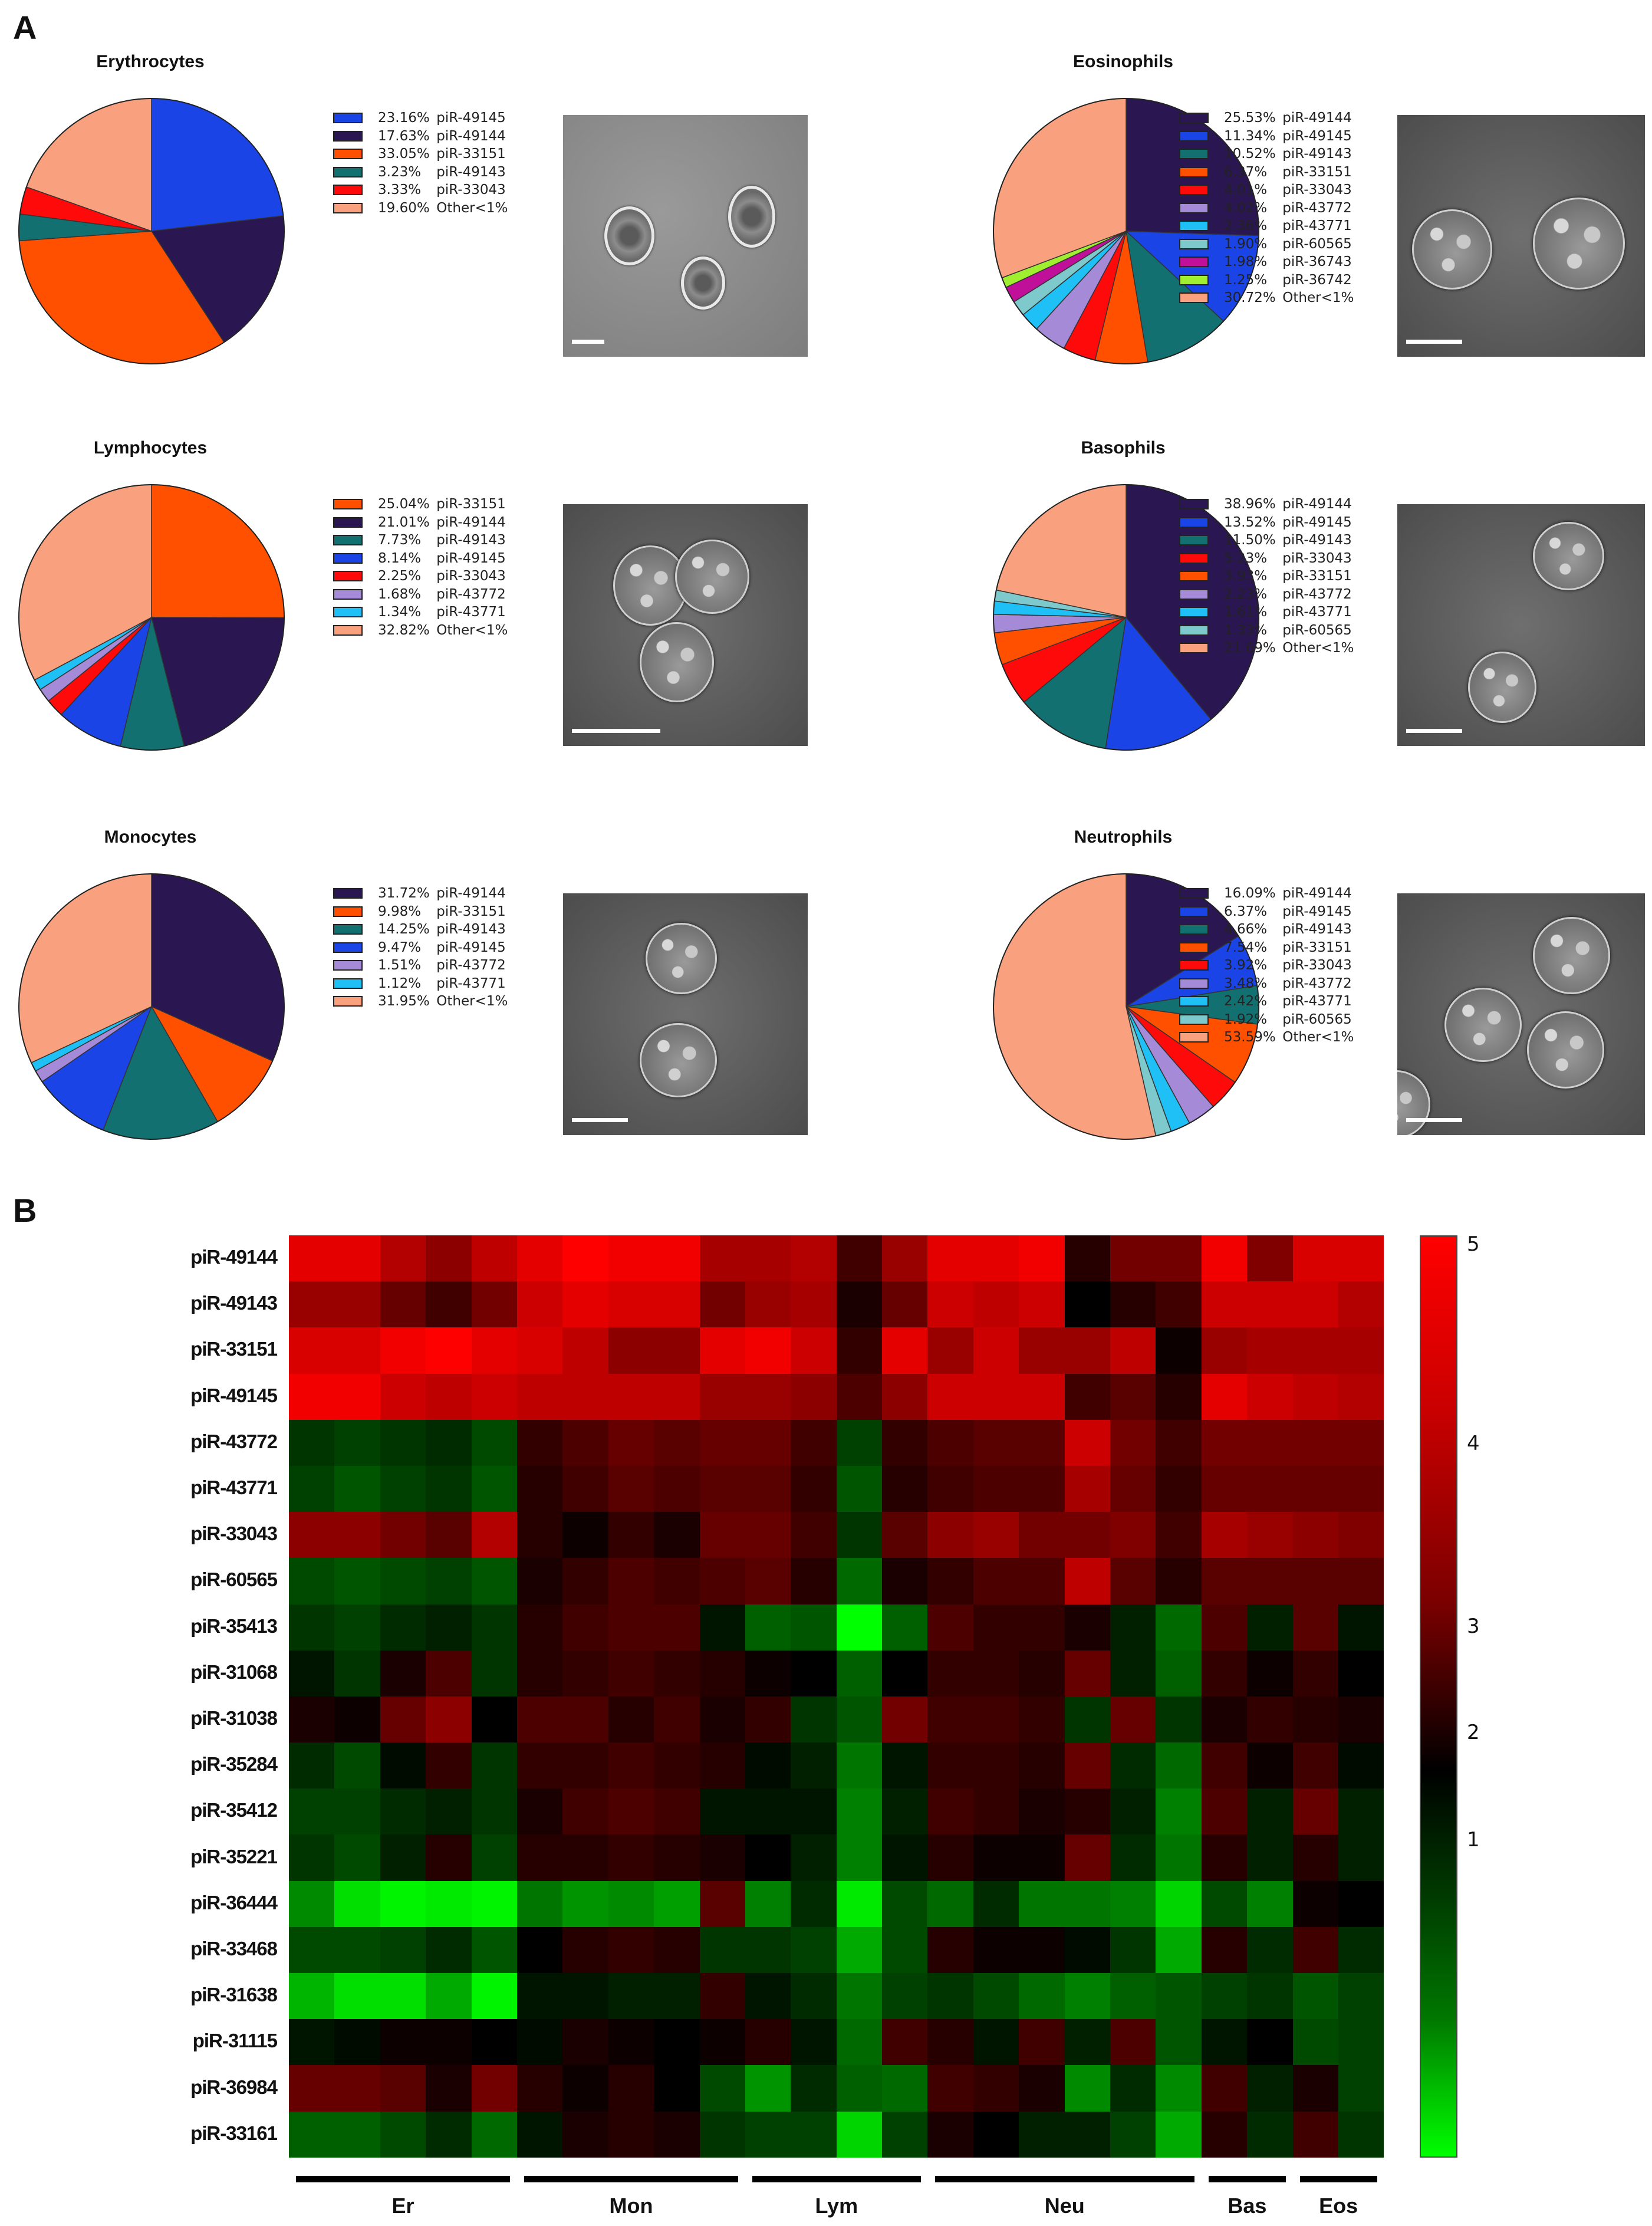  Describe the element at coordinates (421, 948) in the screenshot. I see `legend-item: 9.47% piR-49145` at that location.